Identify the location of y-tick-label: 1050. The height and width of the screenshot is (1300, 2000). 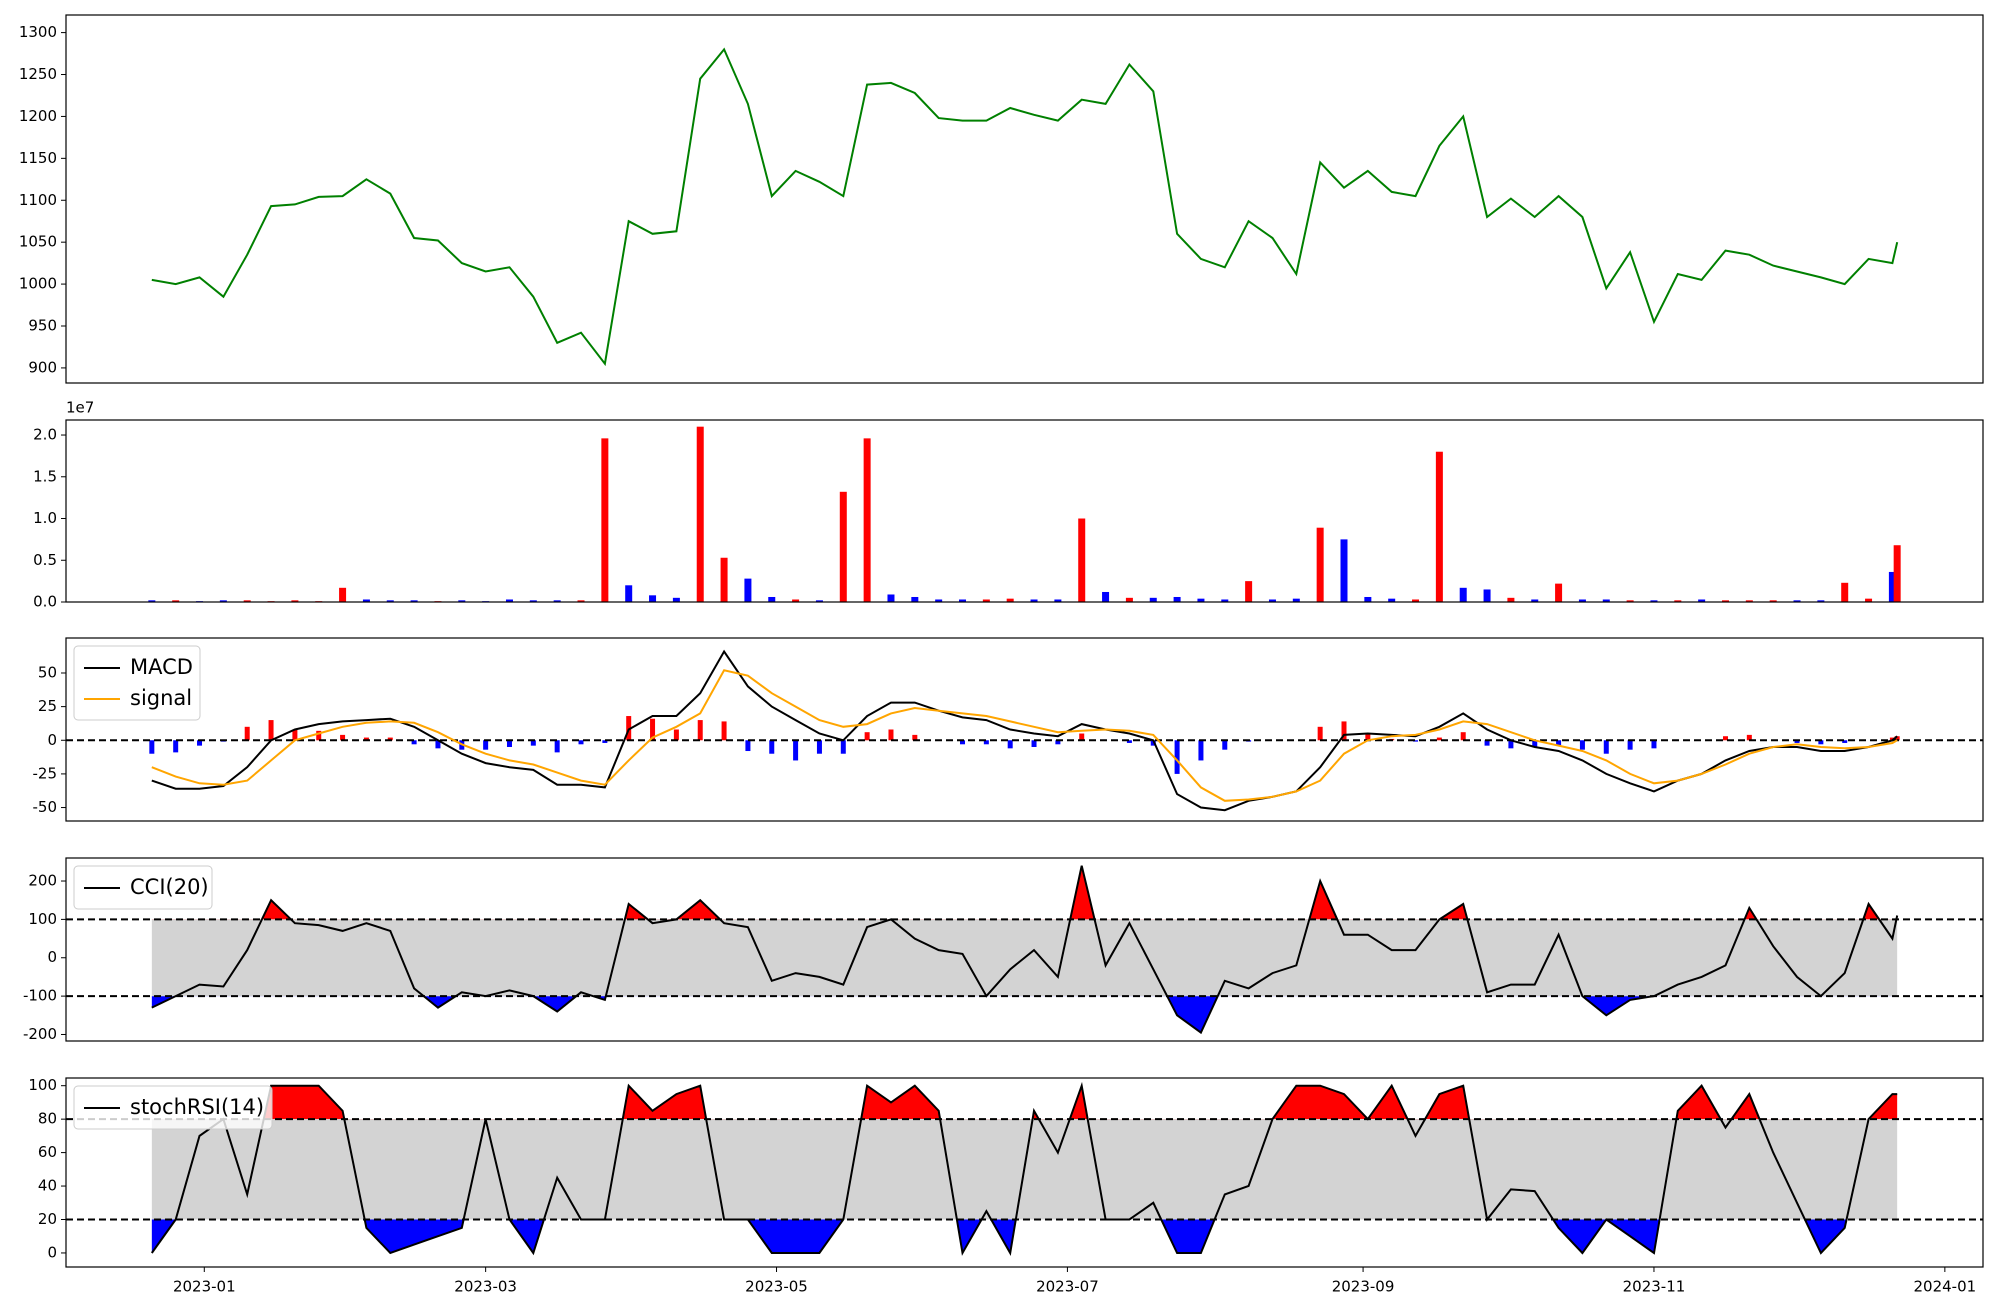
(38, 242).